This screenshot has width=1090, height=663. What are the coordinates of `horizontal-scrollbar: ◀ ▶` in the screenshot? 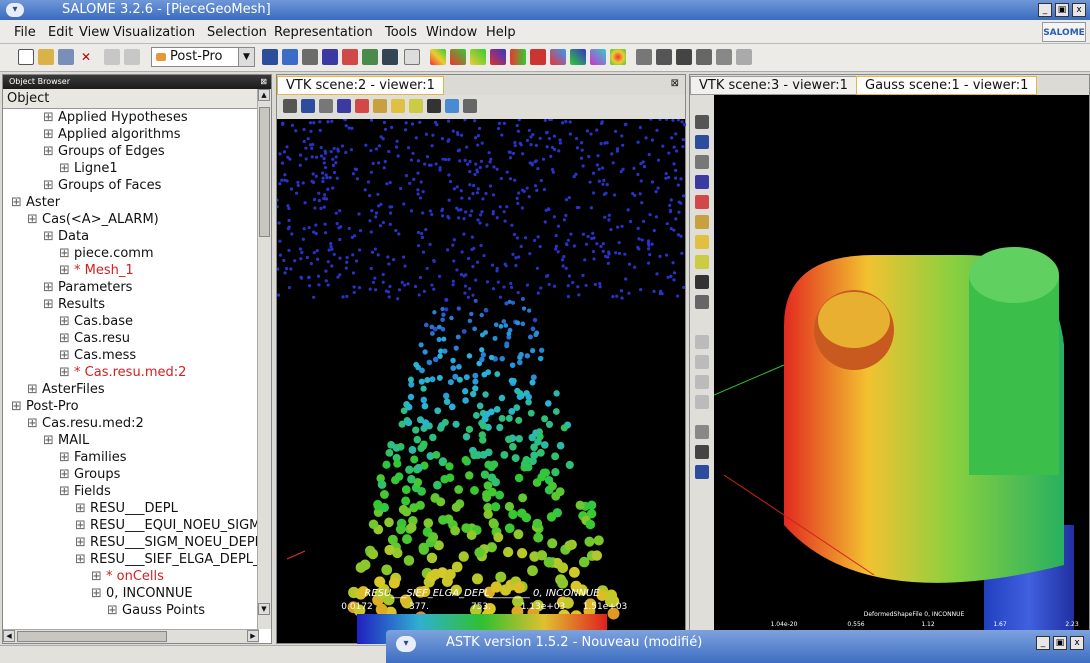 It's located at (131, 636).